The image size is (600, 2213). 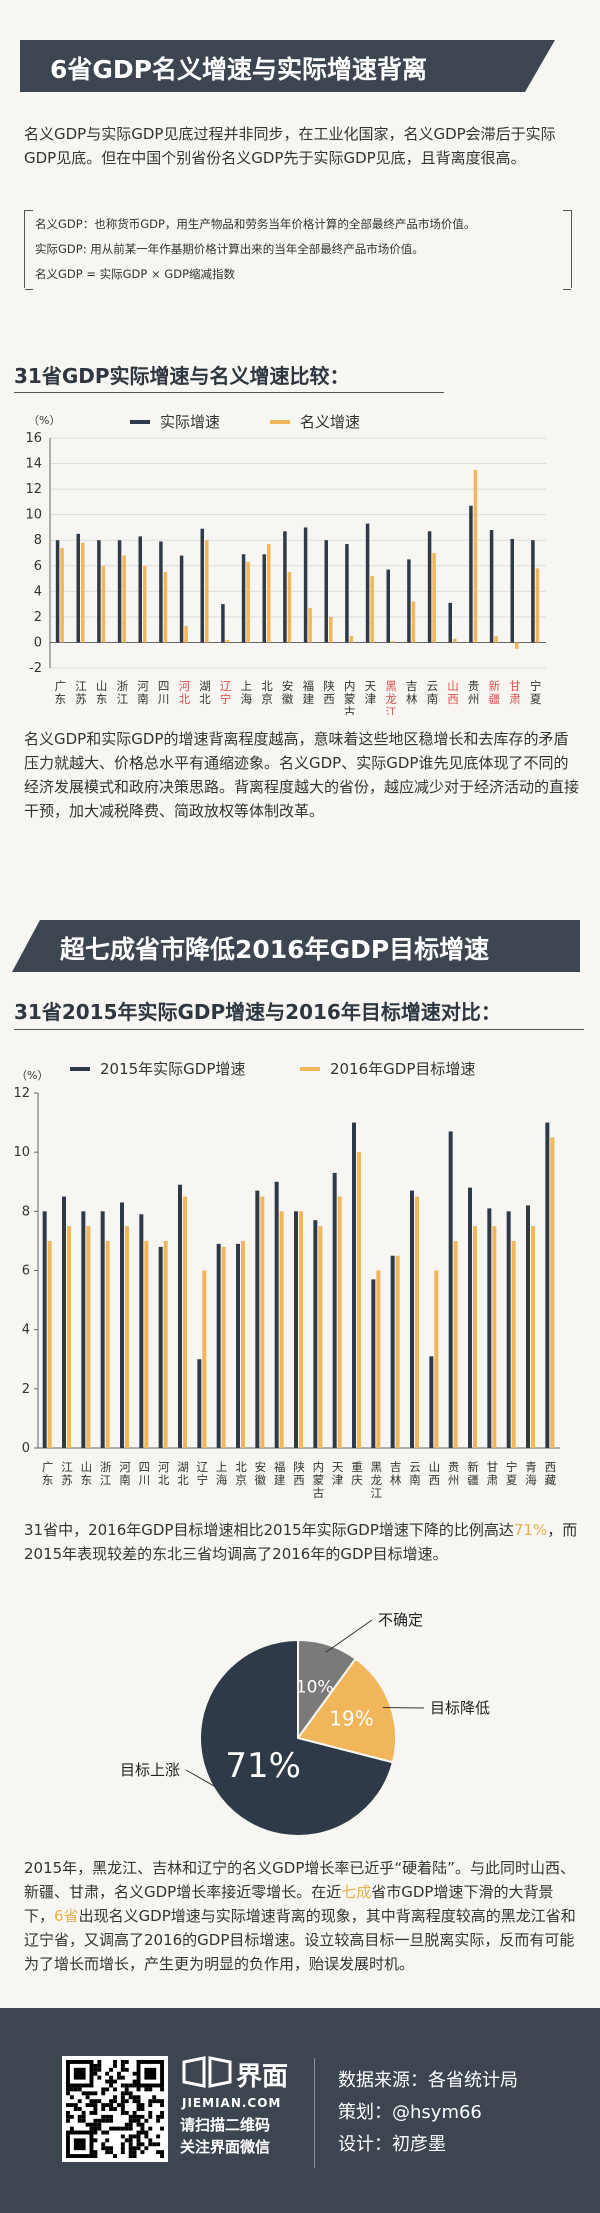 I want to click on x-tick-label-河南: 河南, so click(x=143, y=692).